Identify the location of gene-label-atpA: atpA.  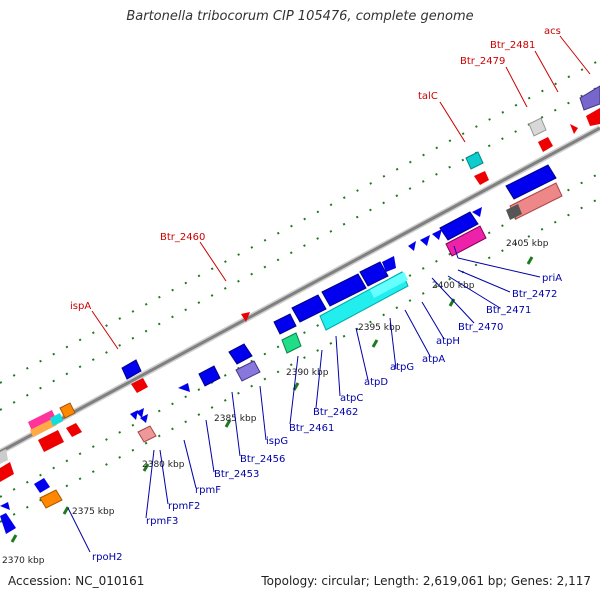
(433, 359).